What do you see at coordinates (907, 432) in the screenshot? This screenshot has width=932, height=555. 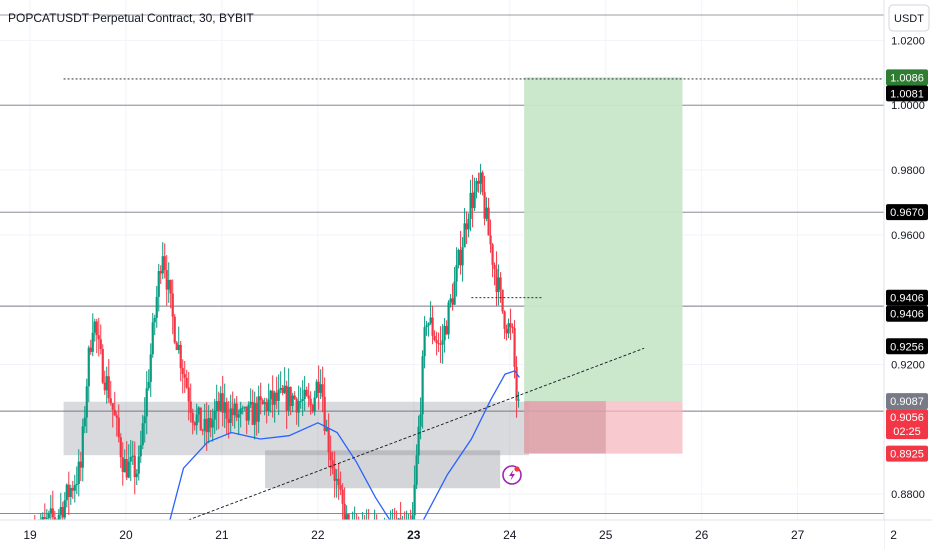 I see `countdown-label: 02:25` at bounding box center [907, 432].